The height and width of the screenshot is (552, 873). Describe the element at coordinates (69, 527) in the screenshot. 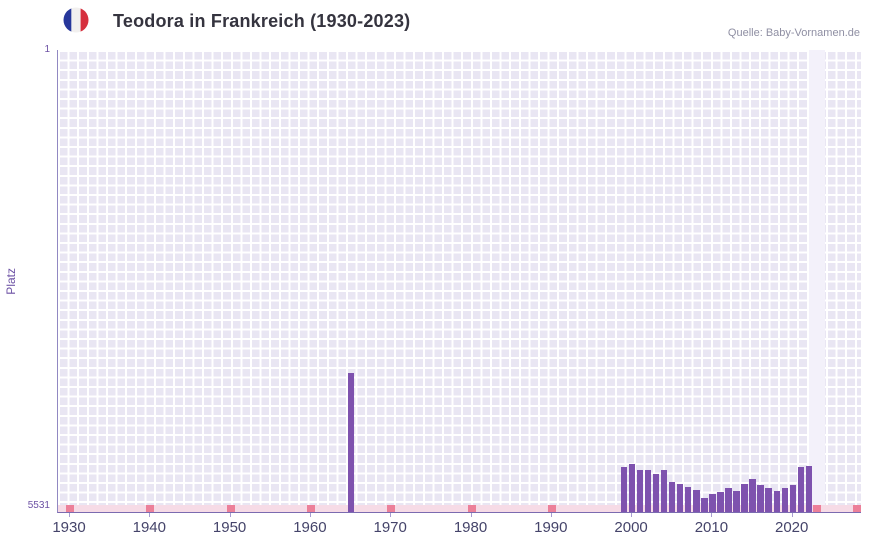

I see `x-tick-label-1930: 1930` at that location.